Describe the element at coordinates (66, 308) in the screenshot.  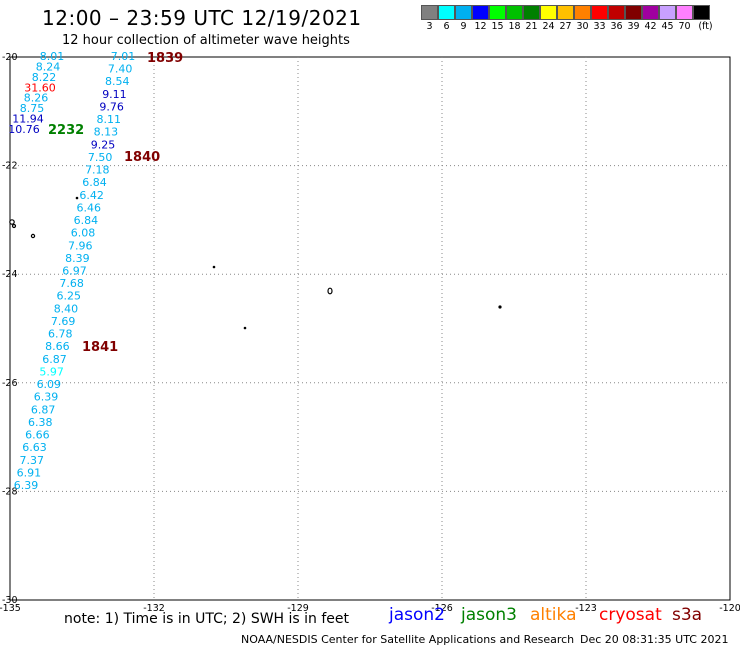
I see `wave-height-value: 8.40` at that location.